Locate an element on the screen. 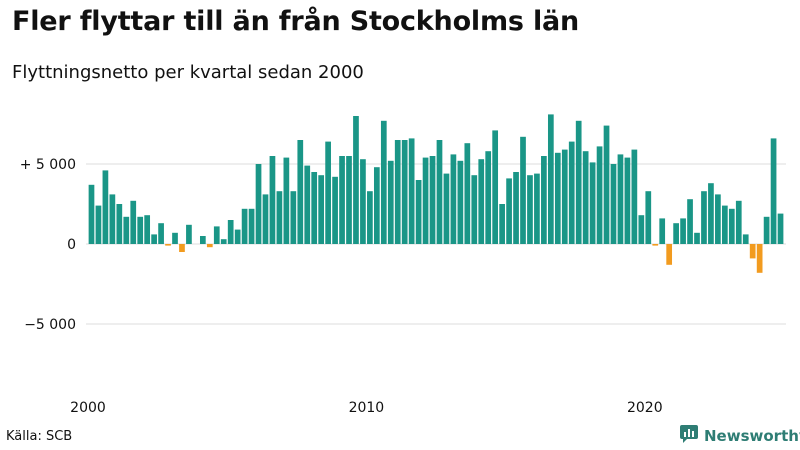 This screenshot has height=450, width=800. bar-2013K3 is located at coordinates (467, 193).